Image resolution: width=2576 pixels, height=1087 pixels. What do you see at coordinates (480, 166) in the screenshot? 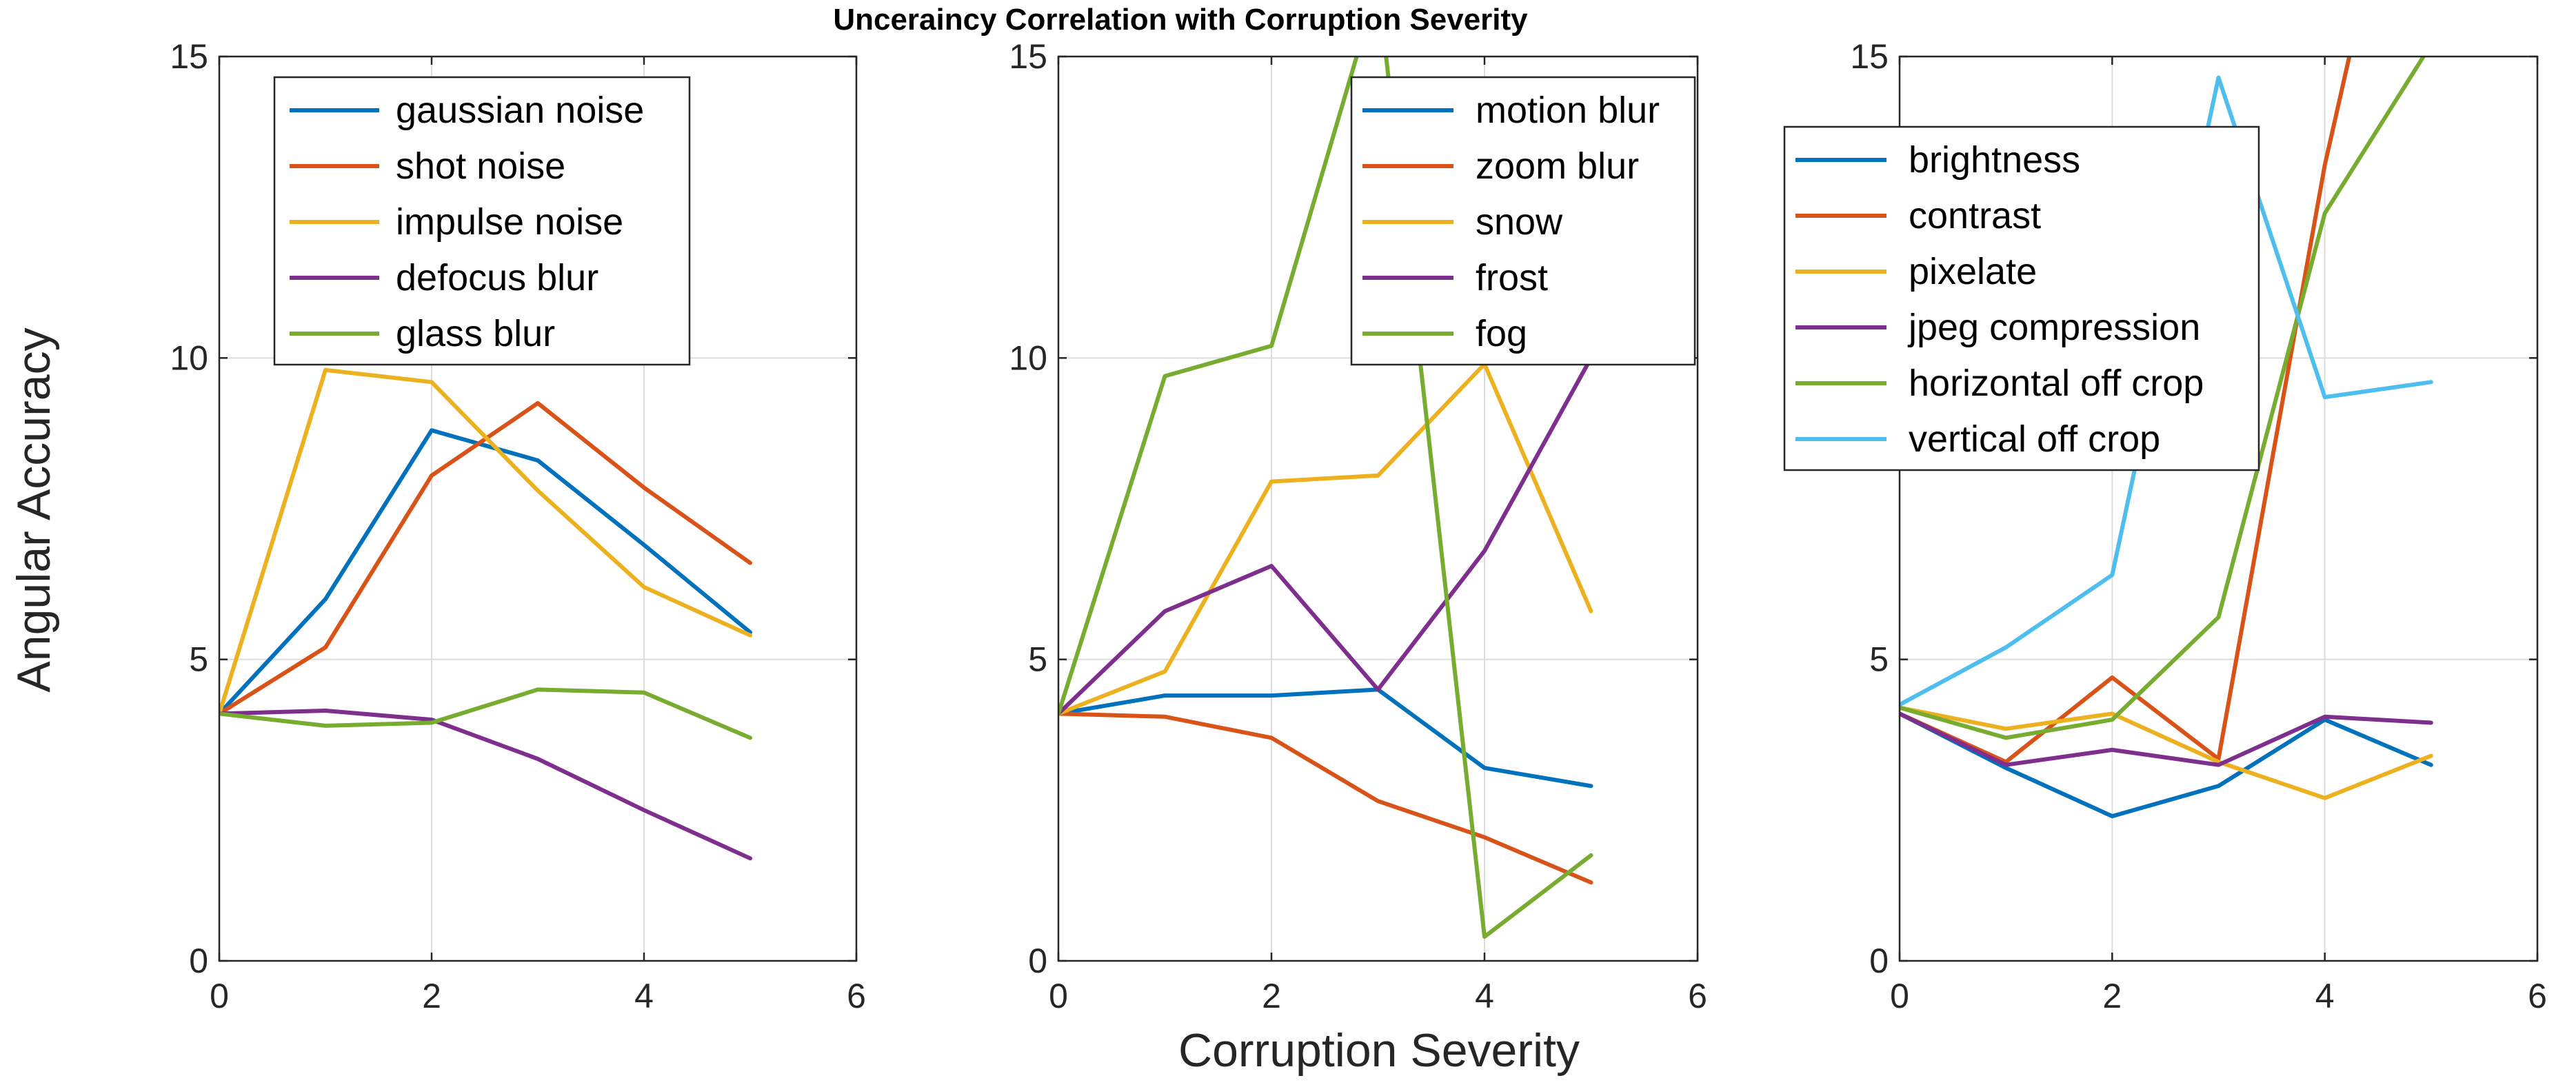
I see `legend-label: shot noise` at bounding box center [480, 166].